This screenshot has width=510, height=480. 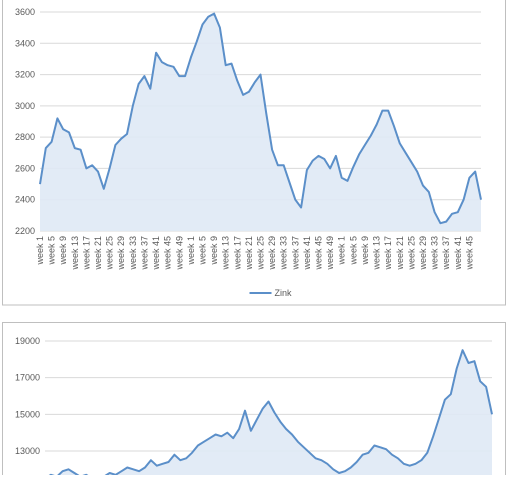 I want to click on y-tick-label: 2600, so click(x=25, y=168).